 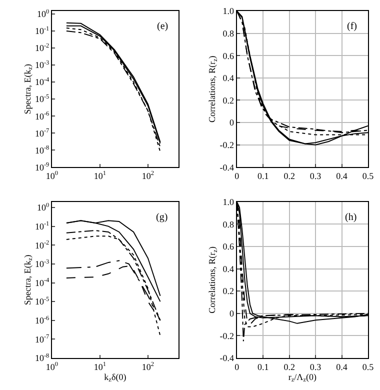 I want to click on annotation: (g), so click(x=162, y=217).